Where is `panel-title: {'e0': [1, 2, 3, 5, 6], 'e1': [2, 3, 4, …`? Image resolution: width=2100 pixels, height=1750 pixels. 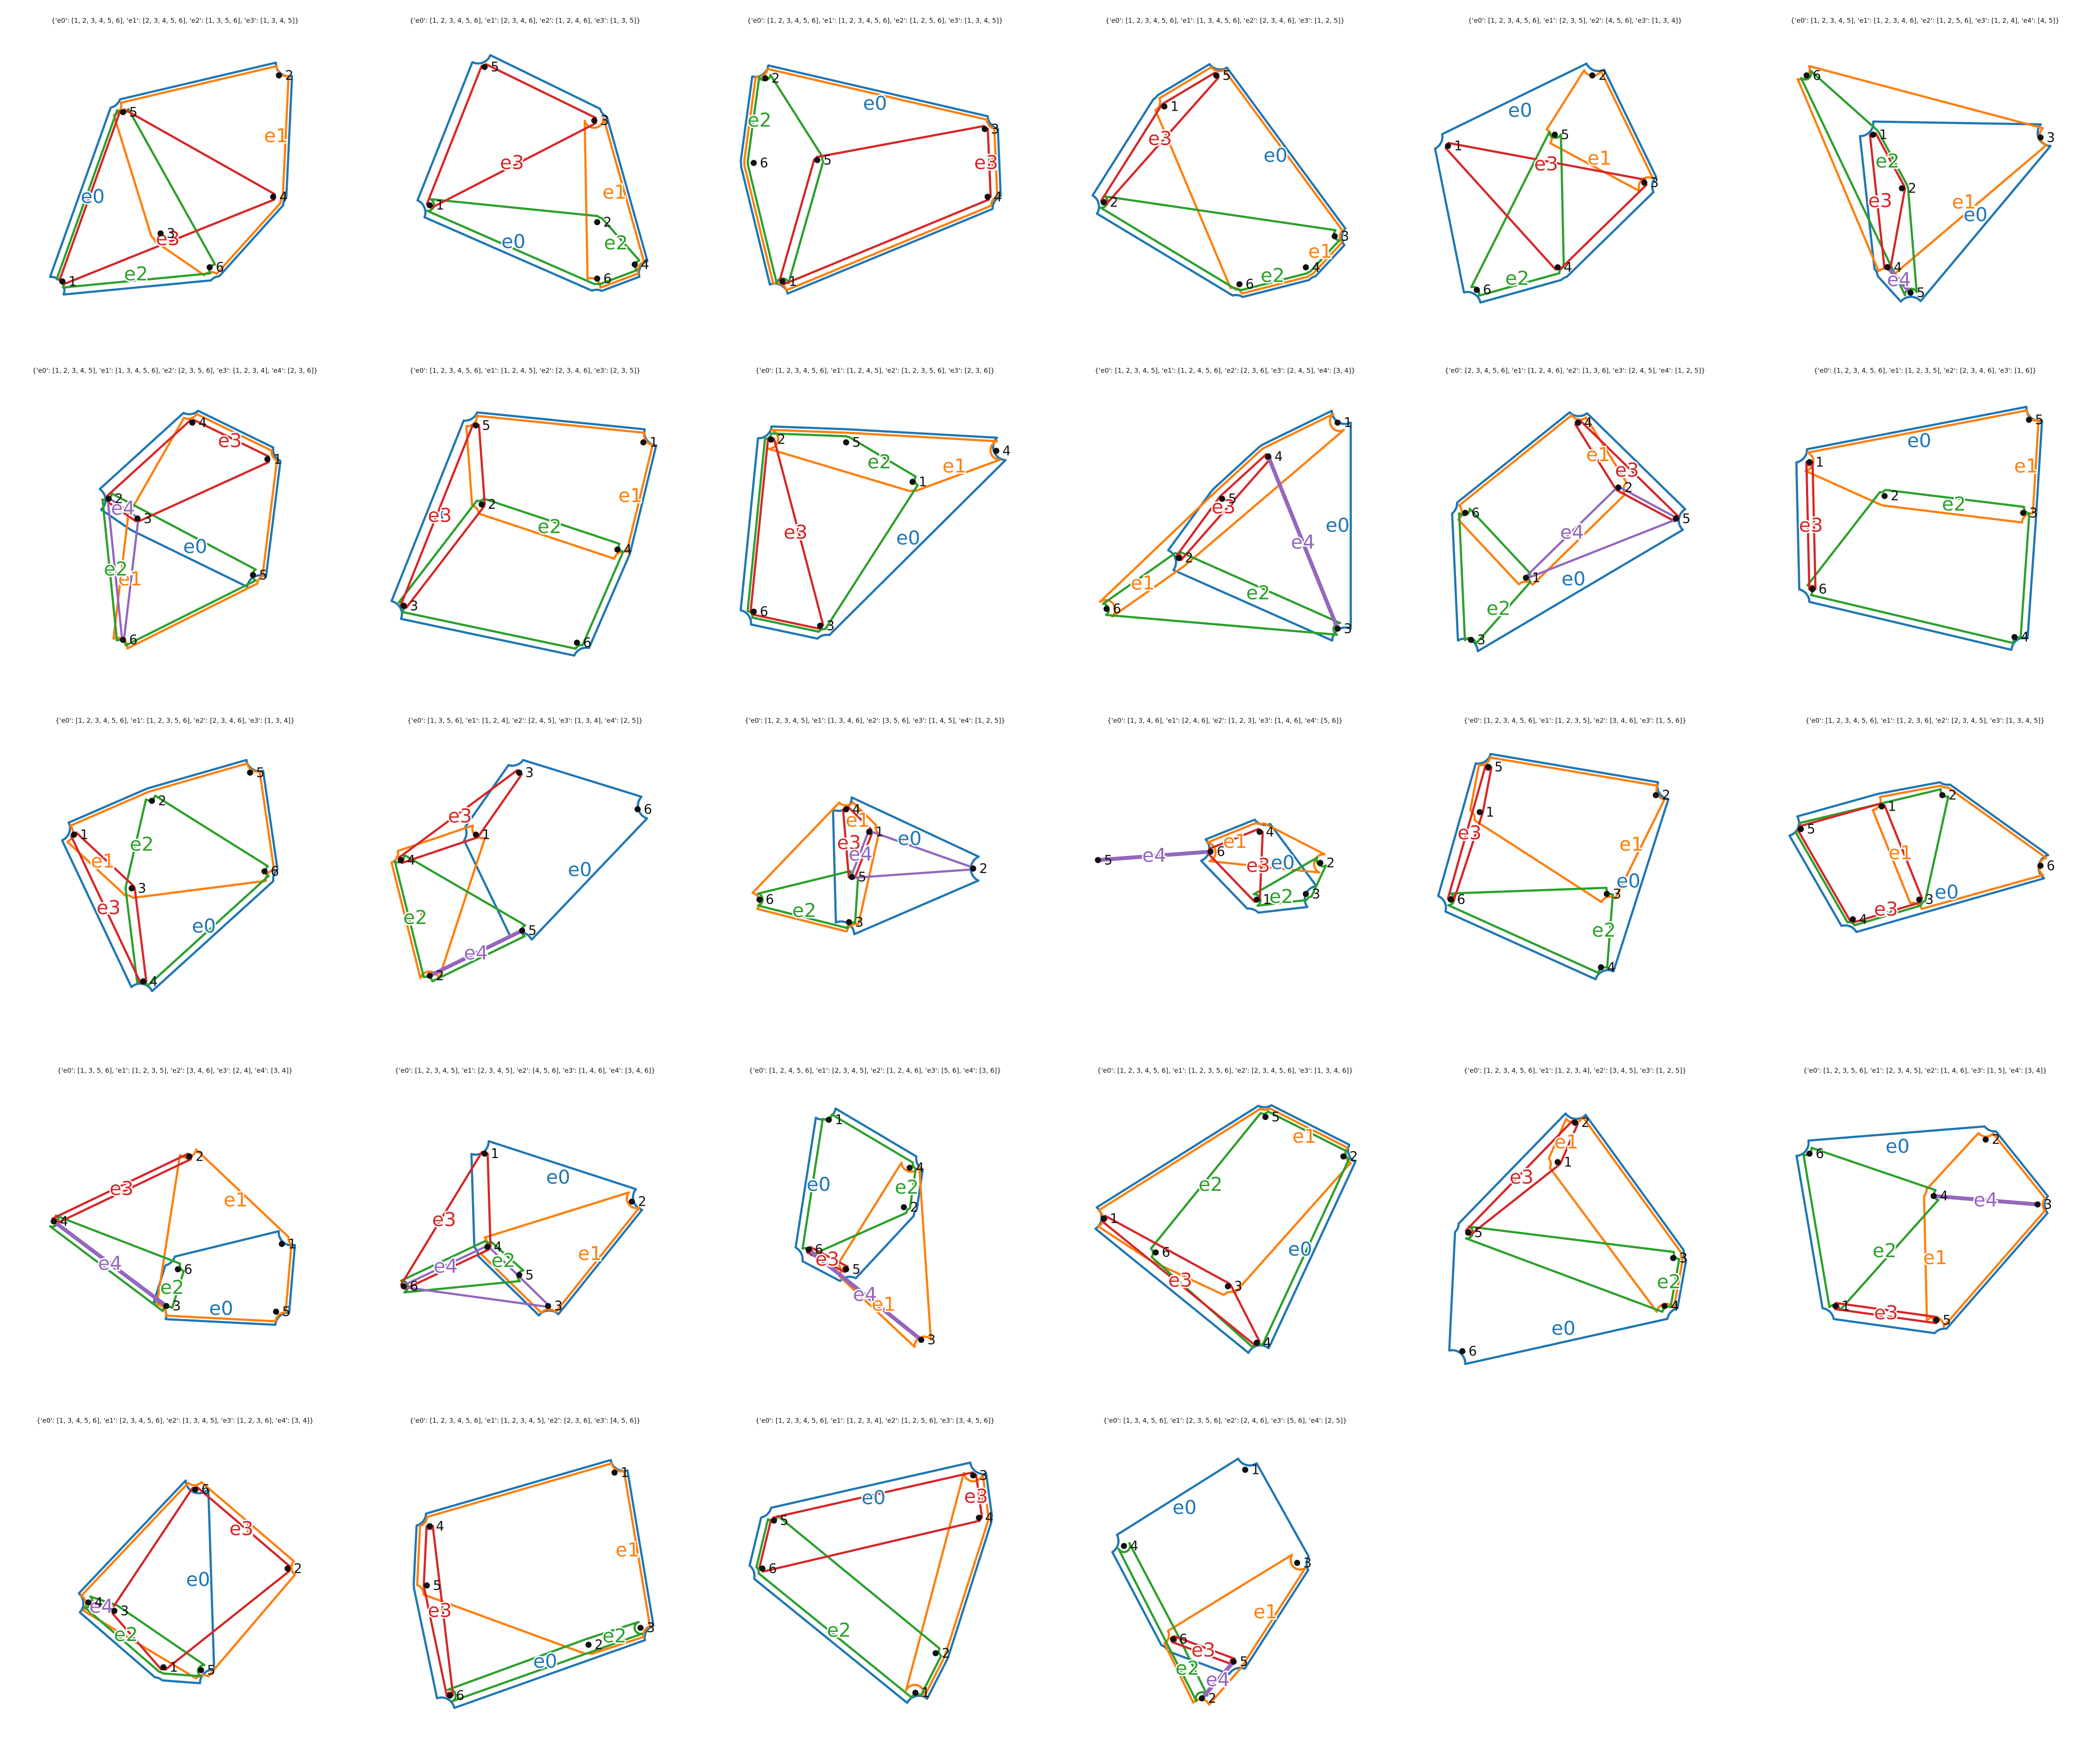
panel-title: {'e0': [1, 2, 3, 5, 6], 'e1': [2, 3, 4, … is located at coordinates (1925, 1070).